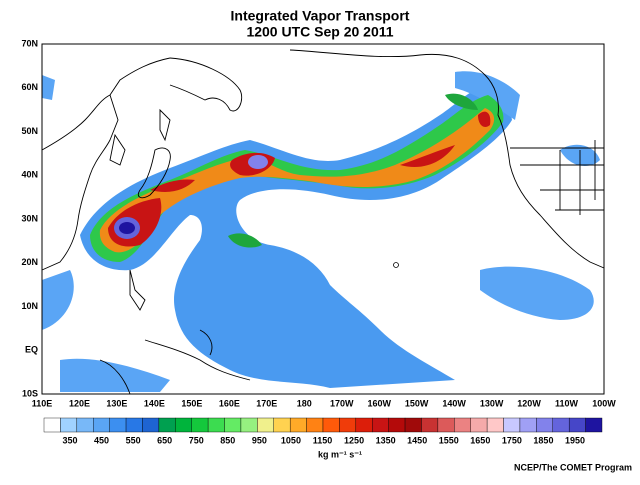 Image resolution: width=640 pixels, height=485 pixels. What do you see at coordinates (573, 467) in the screenshot?
I see `credit: NCEP/The COMET Program` at bounding box center [573, 467].